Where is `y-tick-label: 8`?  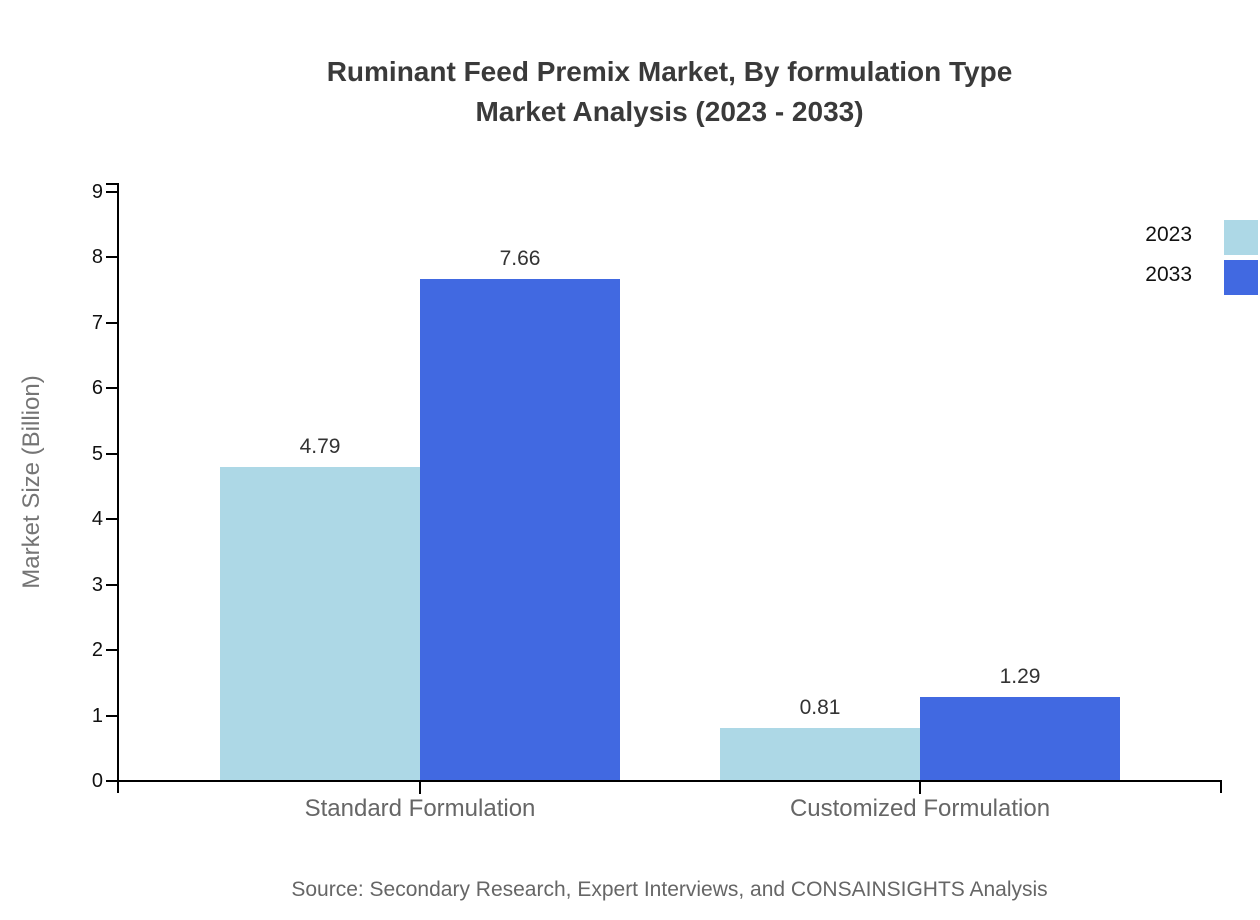
y-tick-label: 8 is located at coordinates (97, 257).